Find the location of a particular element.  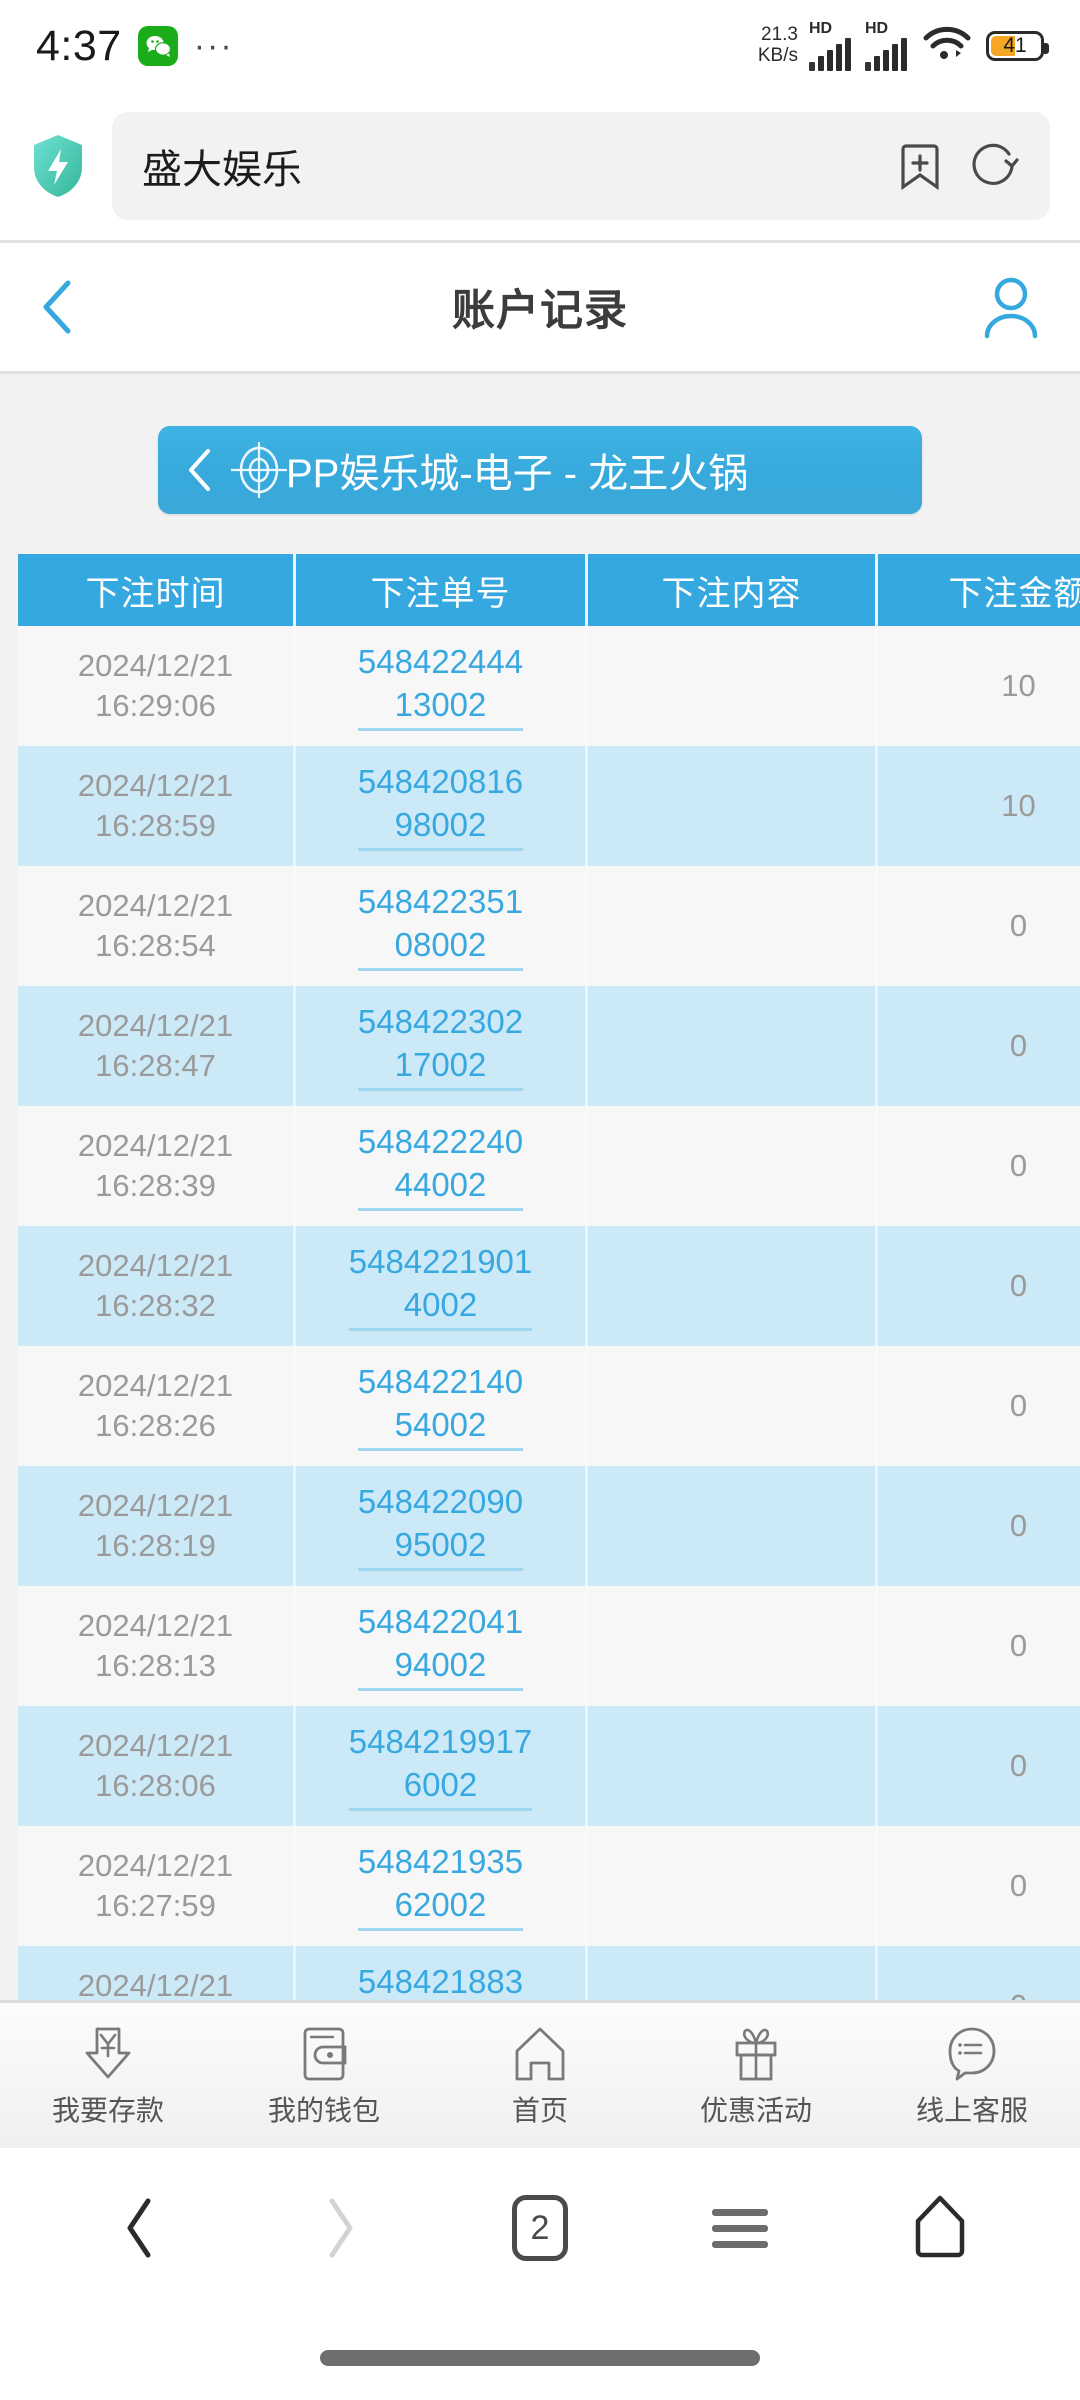

cell-order-no: 548422302 17002 is located at coordinates (442, 1046).